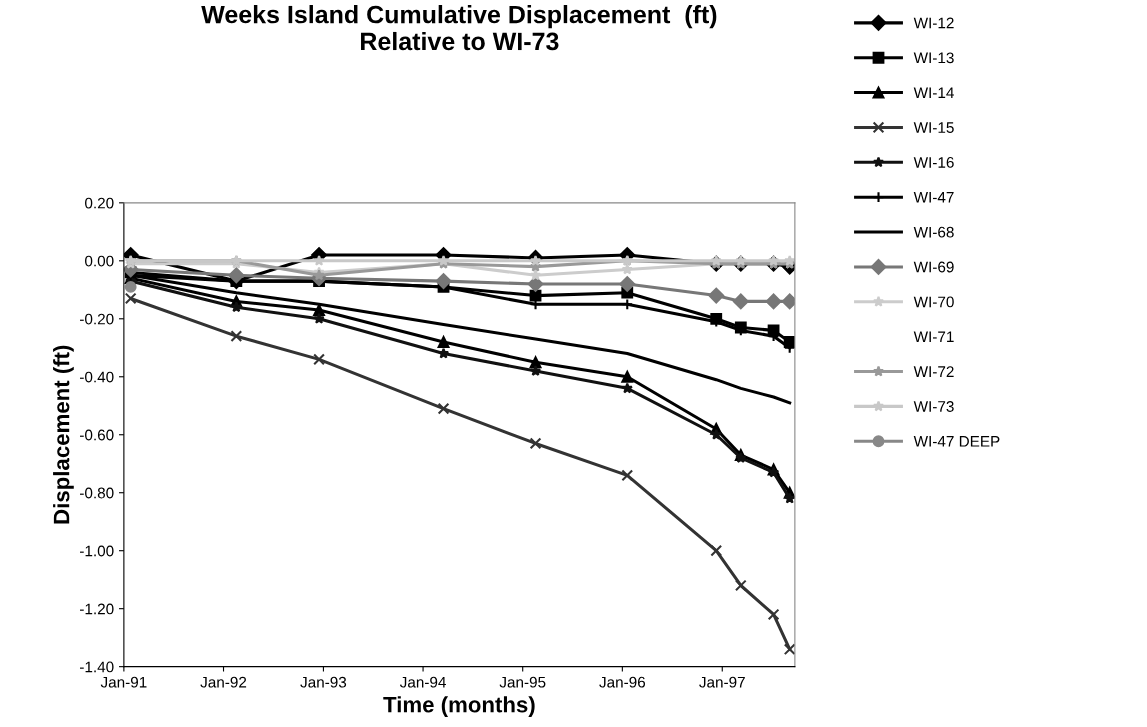 This screenshot has width=1147, height=727. I want to click on y-tick-label: -1.00, so click(97, 551).